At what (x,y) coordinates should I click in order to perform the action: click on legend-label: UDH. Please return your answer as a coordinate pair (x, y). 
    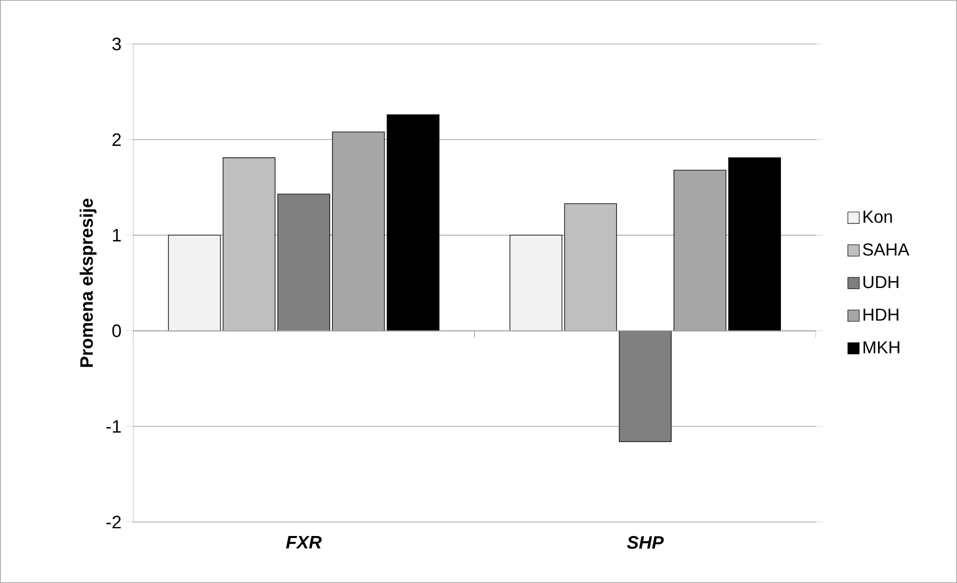
    Looking at the image, I should click on (881, 282).